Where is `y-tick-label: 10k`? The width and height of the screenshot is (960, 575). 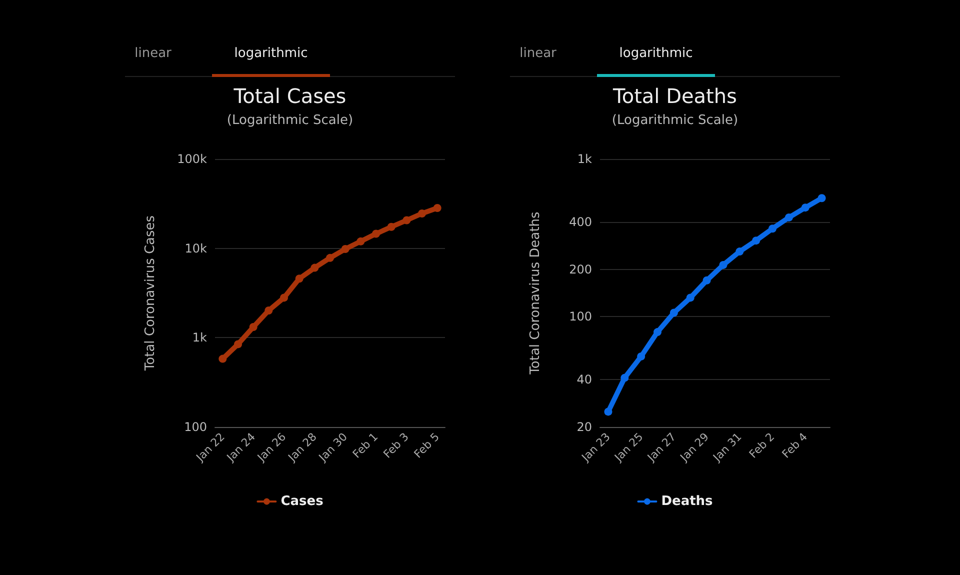 y-tick-label: 10k is located at coordinates (196, 248).